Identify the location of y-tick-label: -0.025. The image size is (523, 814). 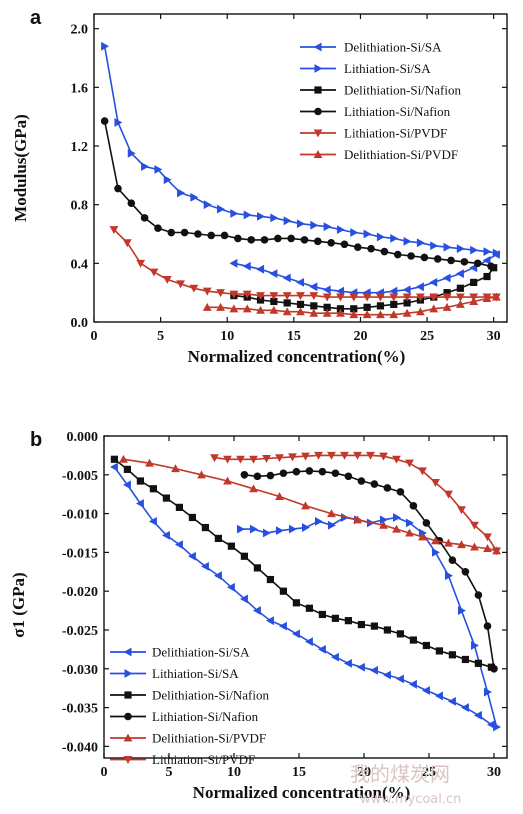
(80, 631).